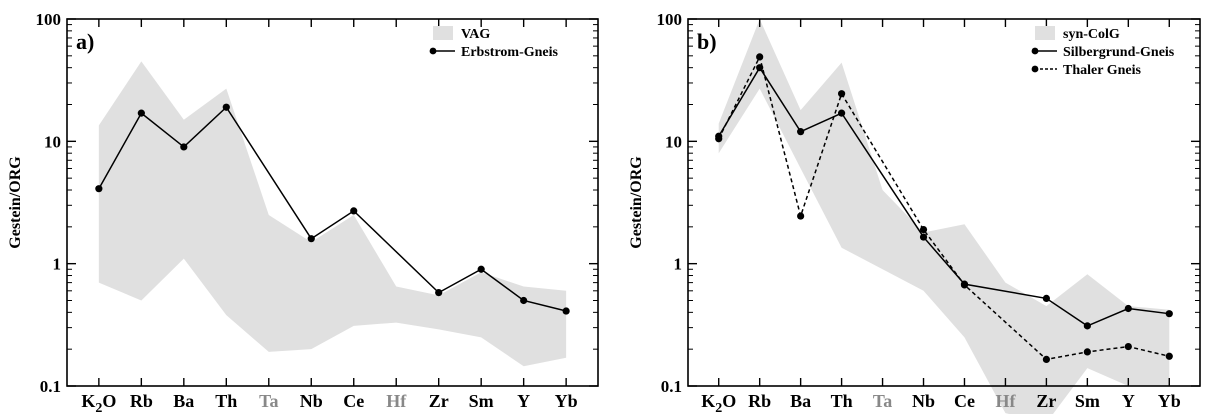  I want to click on legend-label: syn-ColG, so click(1091, 34).